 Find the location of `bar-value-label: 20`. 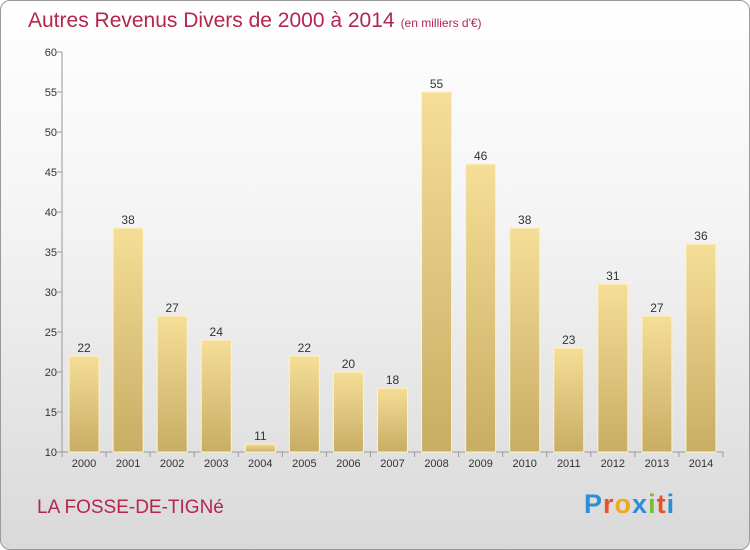

bar-value-label: 20 is located at coordinates (349, 364).